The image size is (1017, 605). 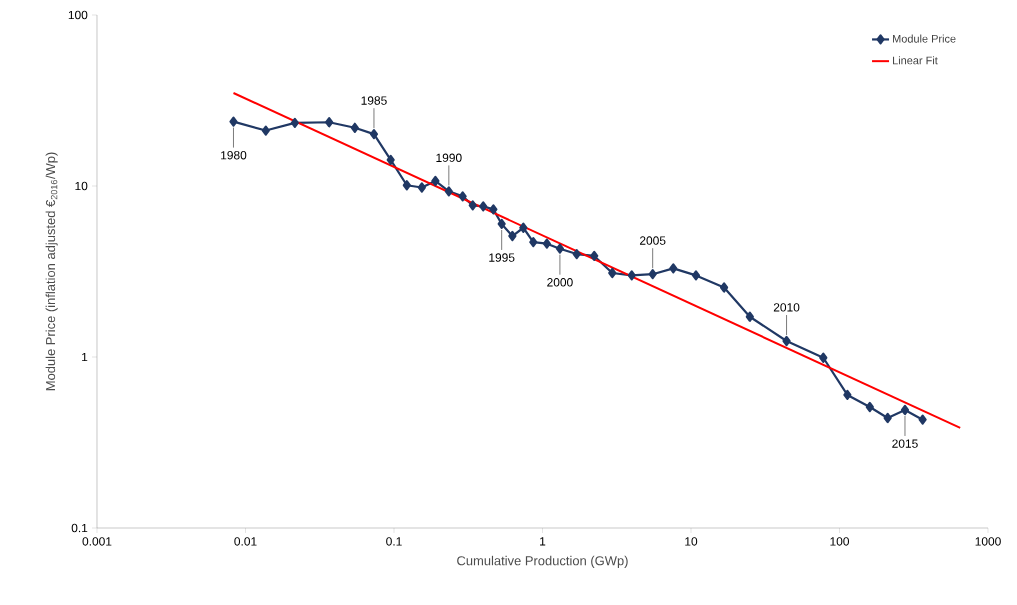 What do you see at coordinates (560, 282) in the screenshot?
I see `annotation: 2000` at bounding box center [560, 282].